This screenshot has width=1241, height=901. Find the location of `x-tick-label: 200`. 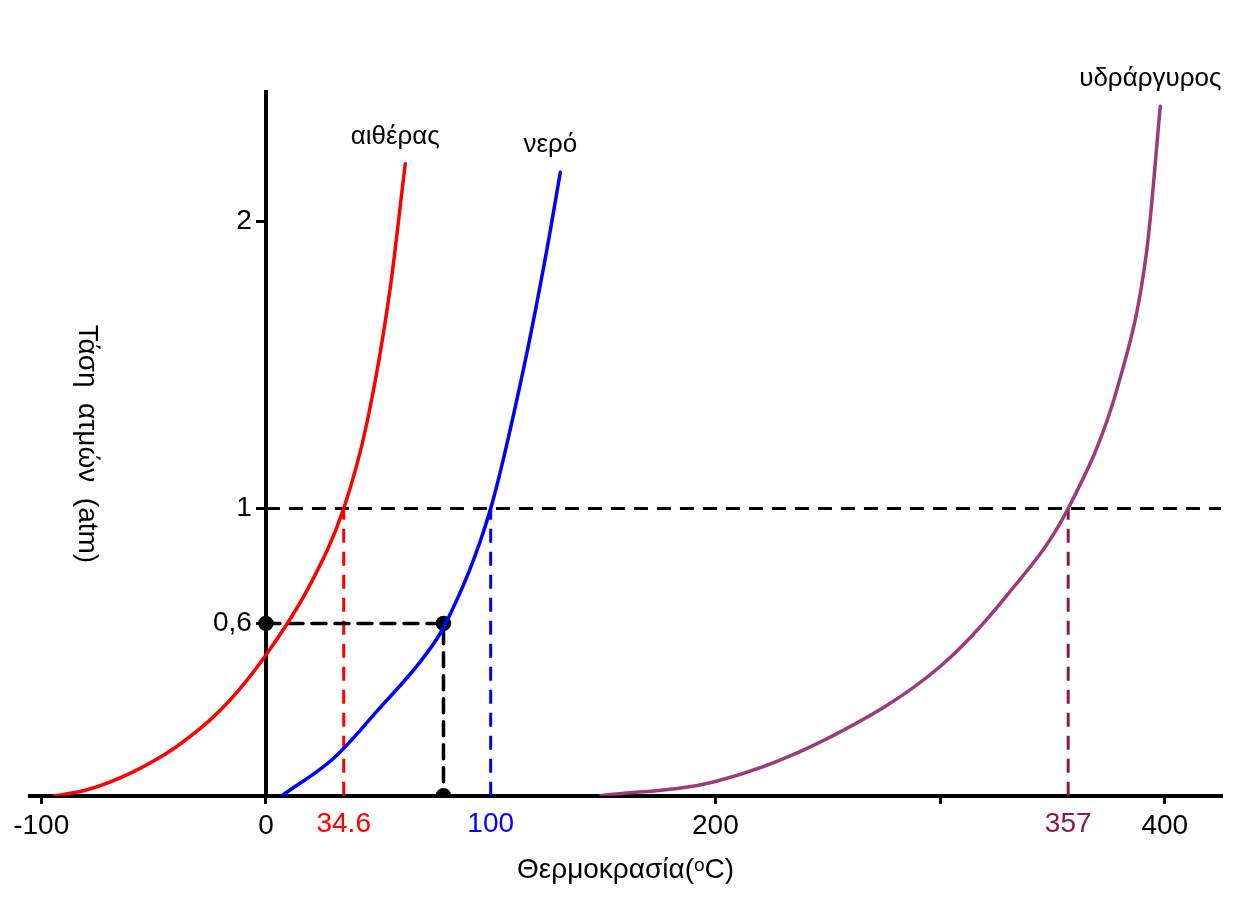

x-tick-label: 200 is located at coordinates (715, 825).